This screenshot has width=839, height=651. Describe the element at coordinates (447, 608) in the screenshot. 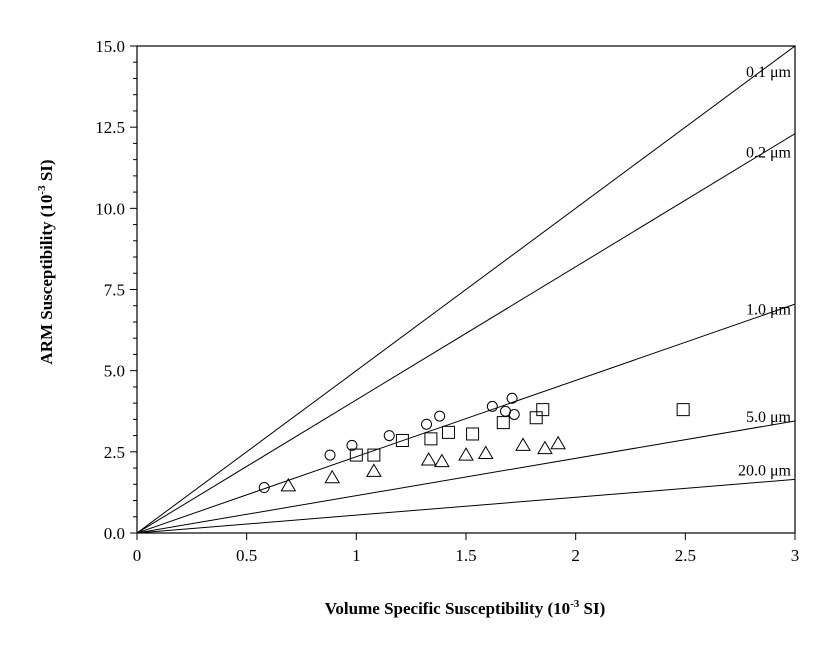

I see `x-axis-title-main: Volume Specific Susceptibility (10` at that location.